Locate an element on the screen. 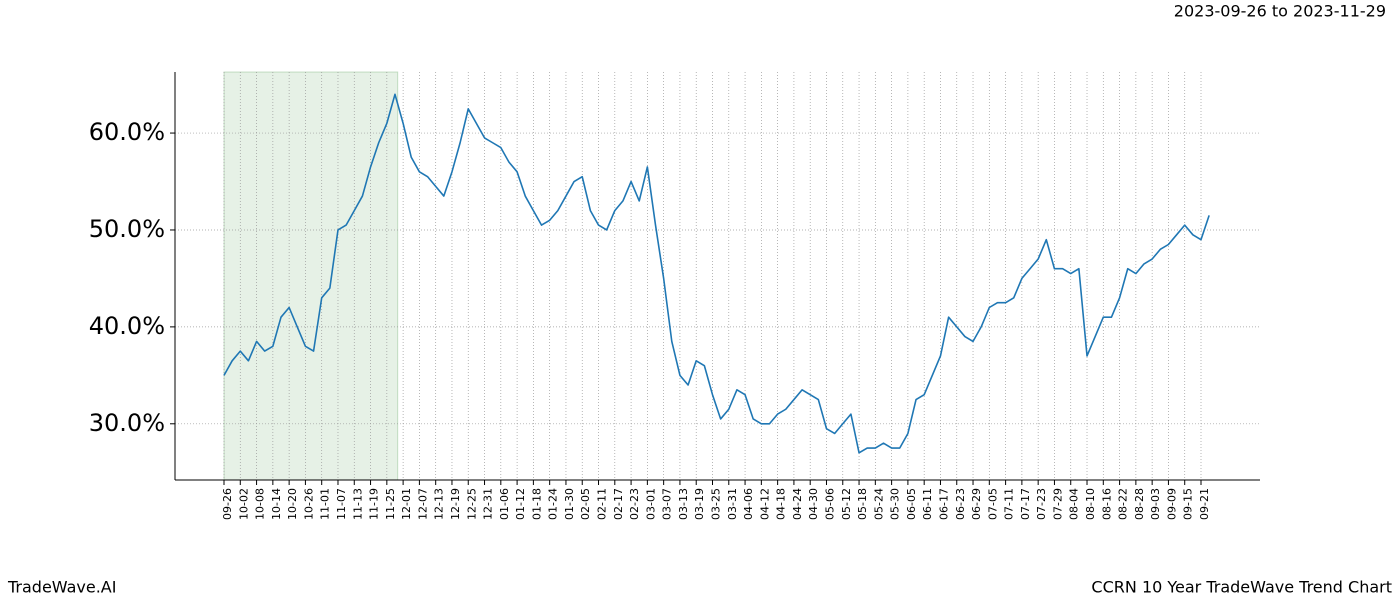 The height and width of the screenshot is (600, 1400). x-tick-label: 07-05 is located at coordinates (992, 504).